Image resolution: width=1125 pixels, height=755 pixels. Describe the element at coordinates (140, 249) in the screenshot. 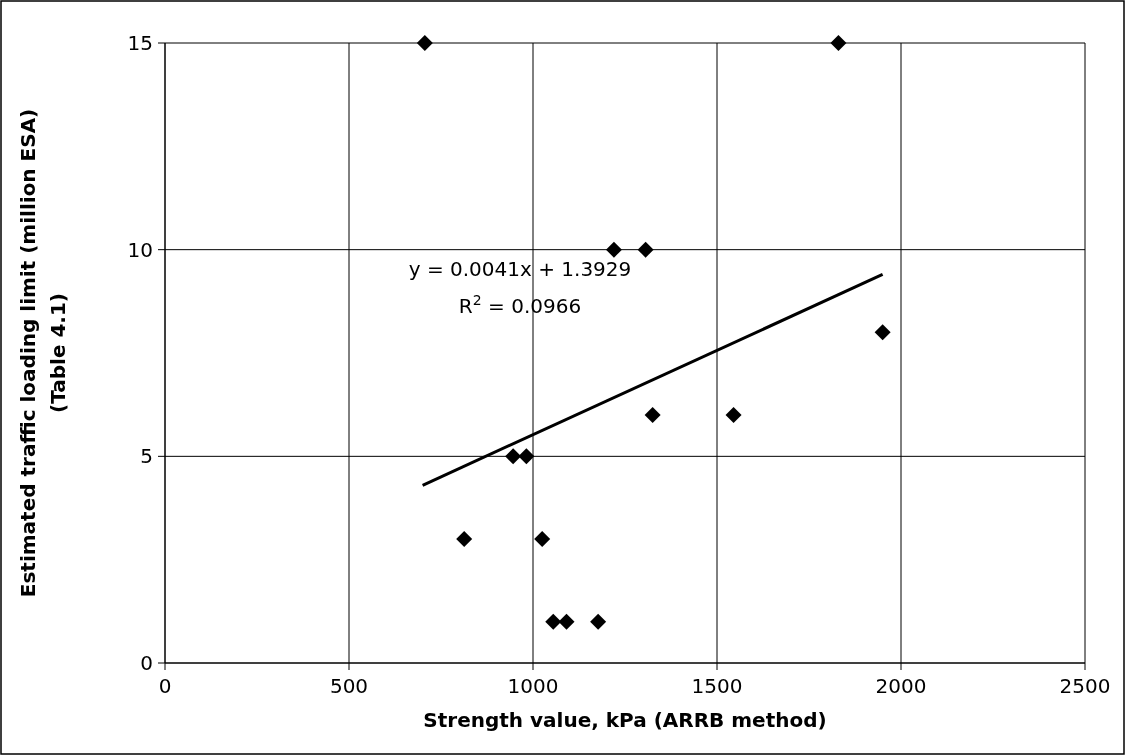

I see `y-tick-label: 10` at that location.